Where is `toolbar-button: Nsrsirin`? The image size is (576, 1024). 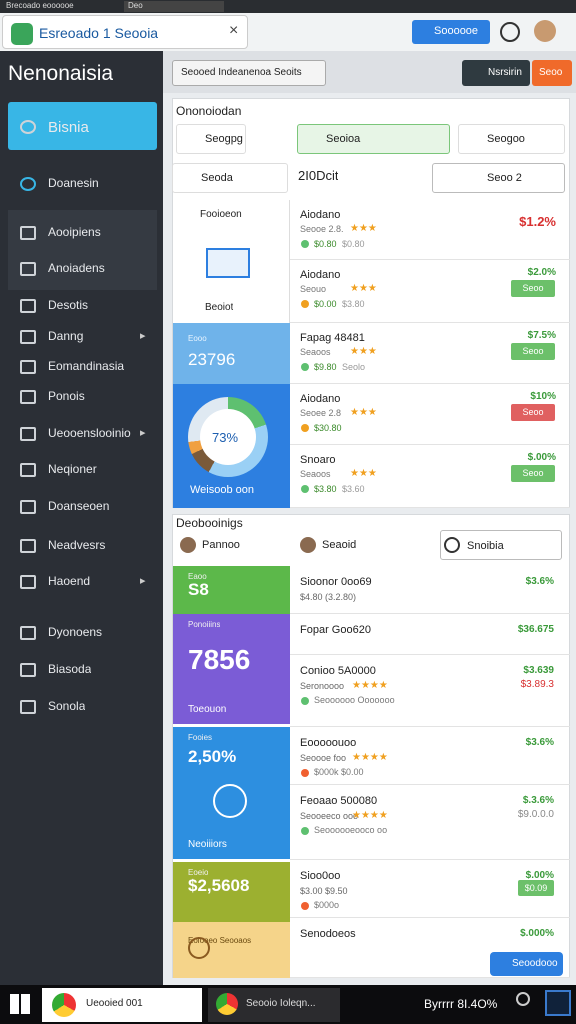
toolbar-button: Nsrsirin is located at coordinates (496, 73).